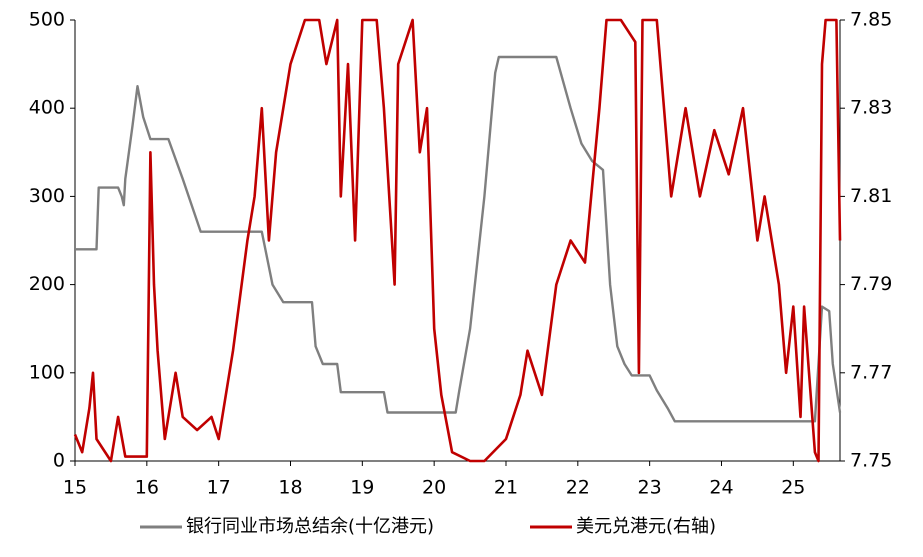 The width and height of the screenshot is (923, 557). What do you see at coordinates (871, 372) in the screenshot?
I see `y2-tick-label: 7.77` at bounding box center [871, 372].